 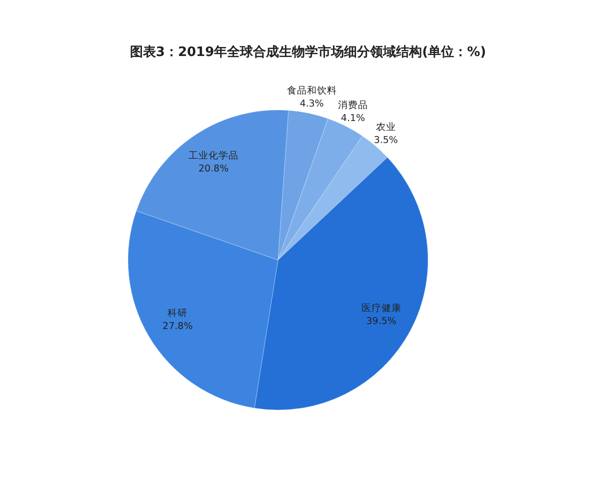 What do you see at coordinates (386, 140) in the screenshot?
I see `data-label: 3.5%` at bounding box center [386, 140].